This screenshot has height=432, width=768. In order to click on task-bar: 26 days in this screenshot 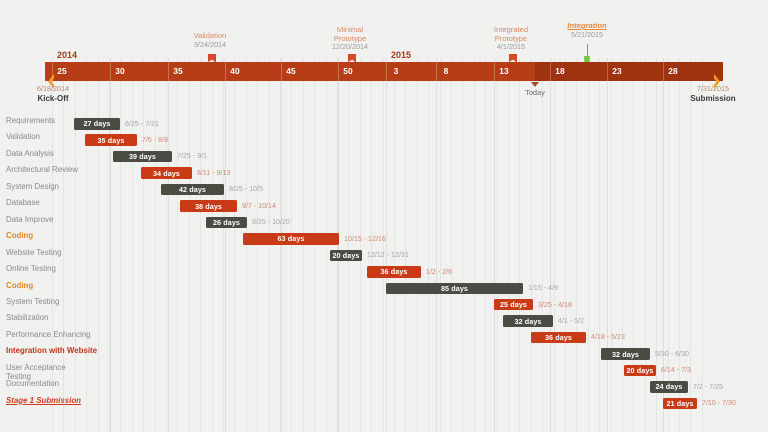, I will do `click(226, 222)`.